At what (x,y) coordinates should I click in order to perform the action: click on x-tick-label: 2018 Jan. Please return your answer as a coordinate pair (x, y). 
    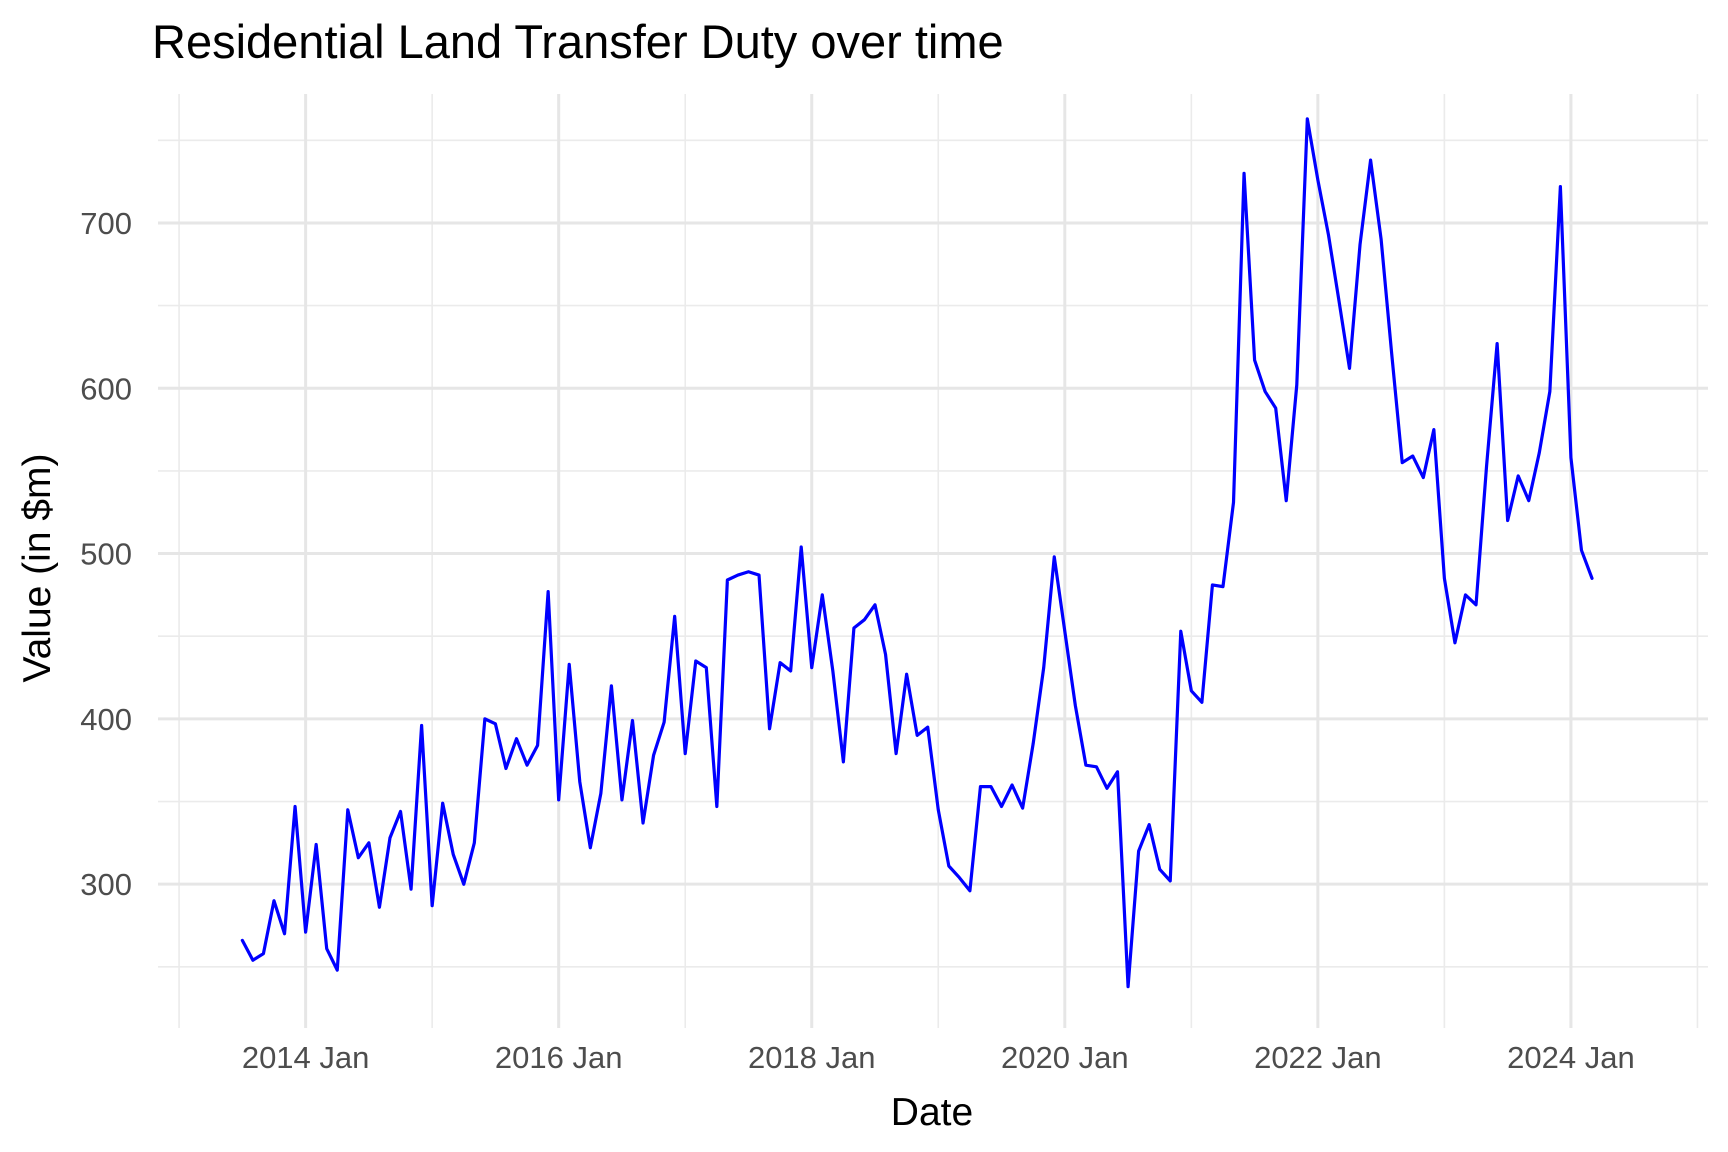
    Looking at the image, I should click on (812, 1057).